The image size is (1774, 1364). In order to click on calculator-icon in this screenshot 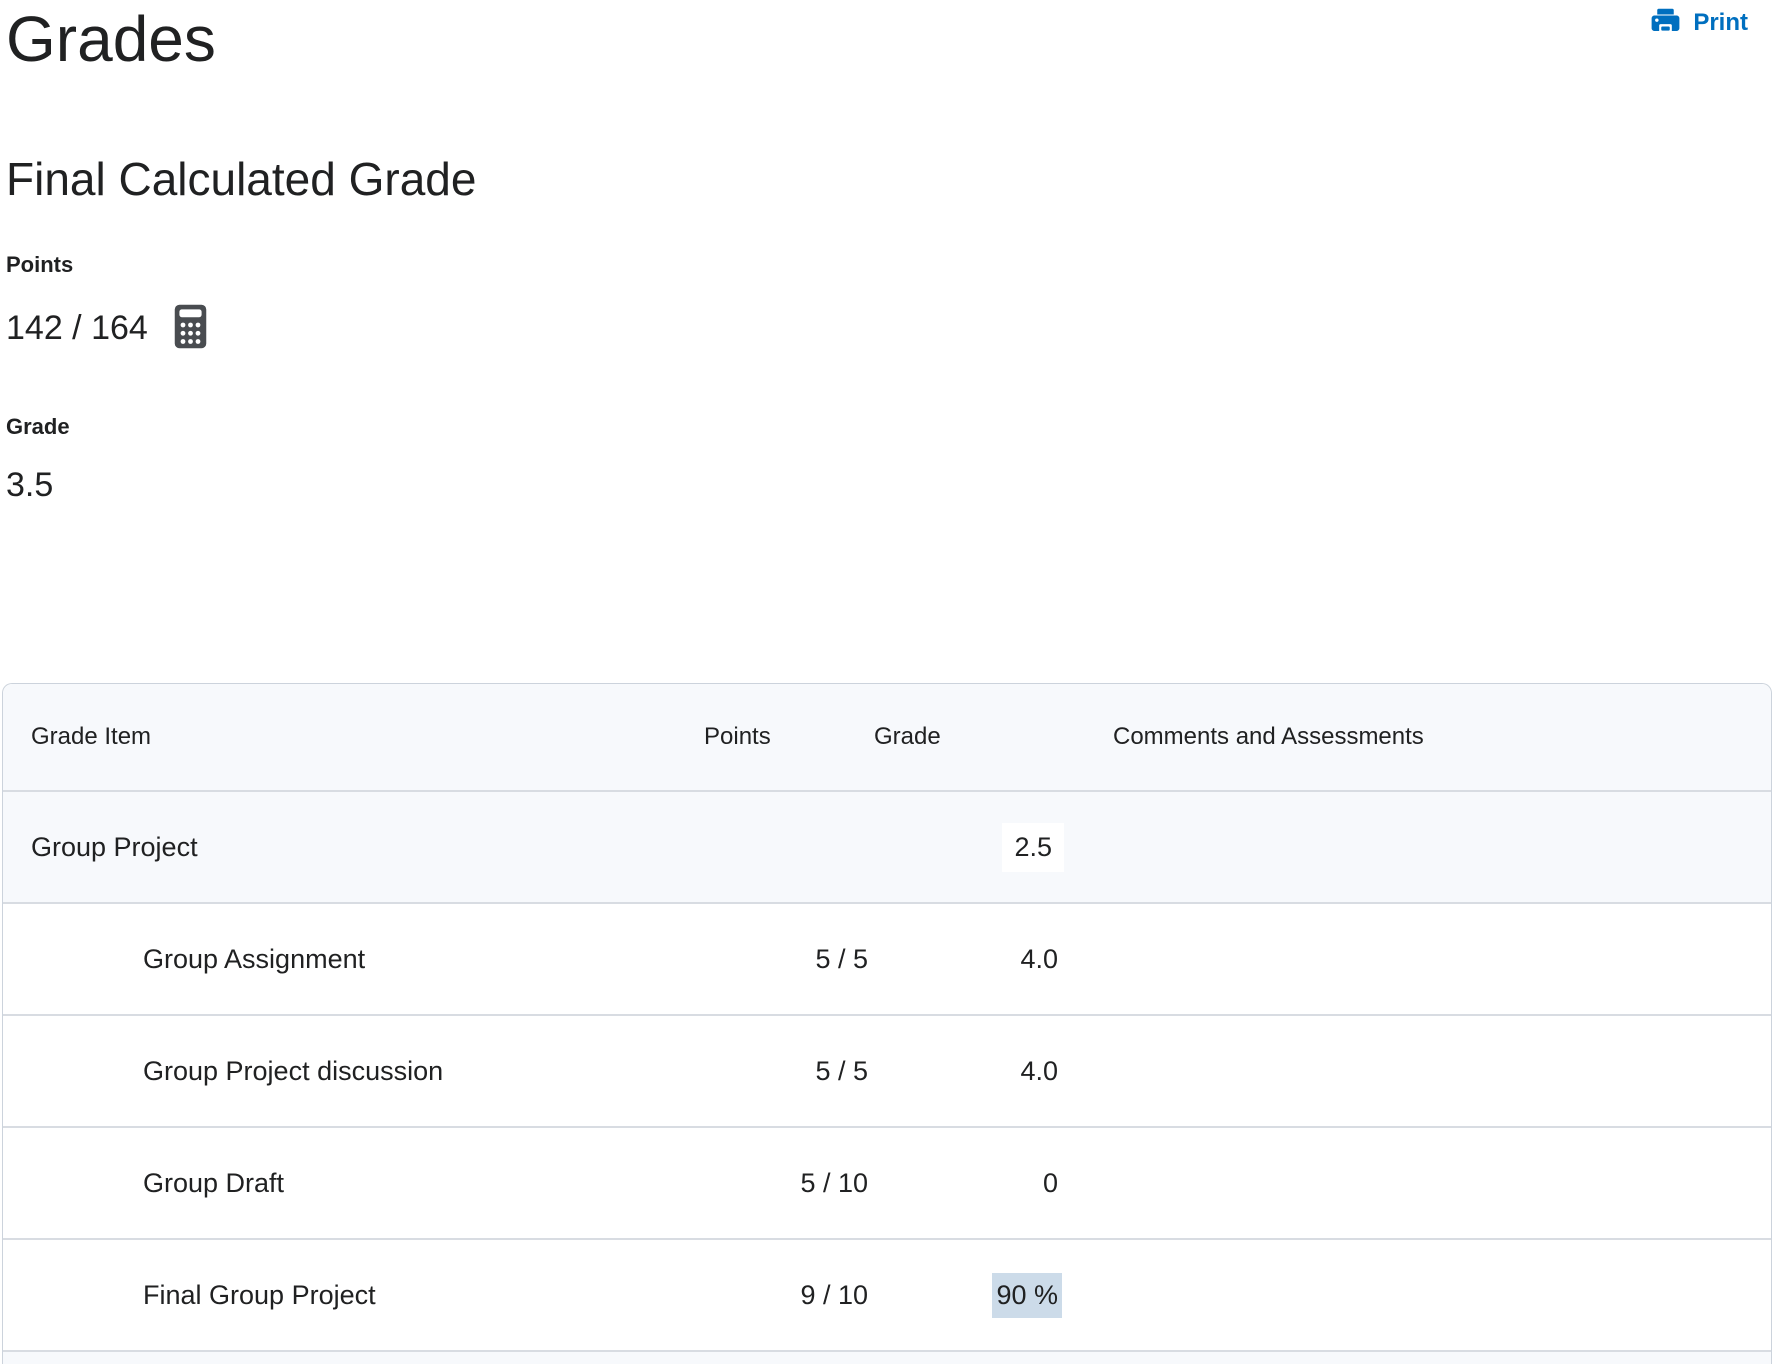, I will do `click(190, 328)`.